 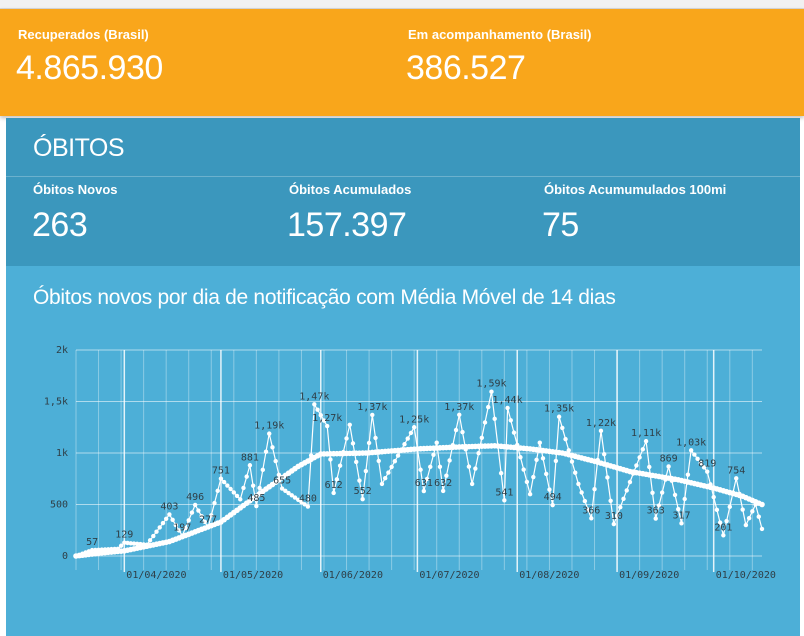 I want to click on acompanhamento-label: Em acompanhamento (Brasil), so click(x=500, y=34).